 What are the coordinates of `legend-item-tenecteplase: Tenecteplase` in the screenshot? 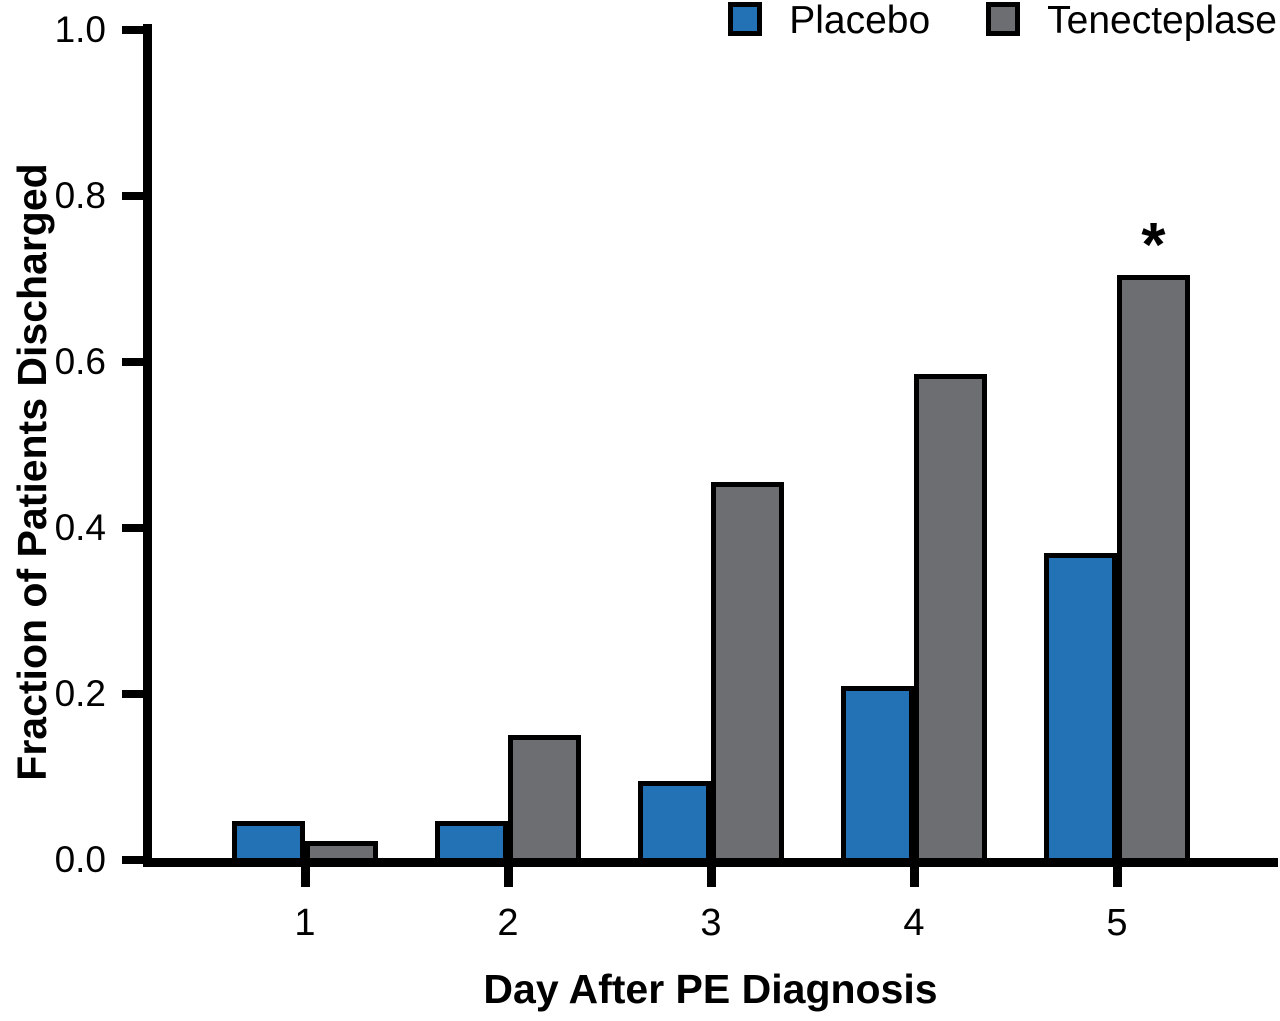 It's located at (1131, 21).